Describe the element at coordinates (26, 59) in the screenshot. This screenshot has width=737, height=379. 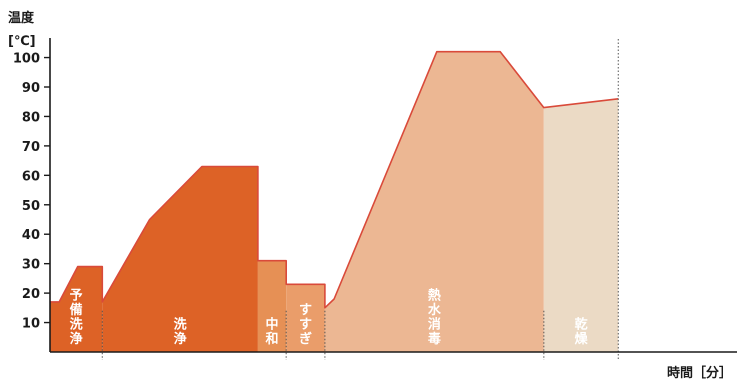
I see `y-tick-label-100: 100` at that location.